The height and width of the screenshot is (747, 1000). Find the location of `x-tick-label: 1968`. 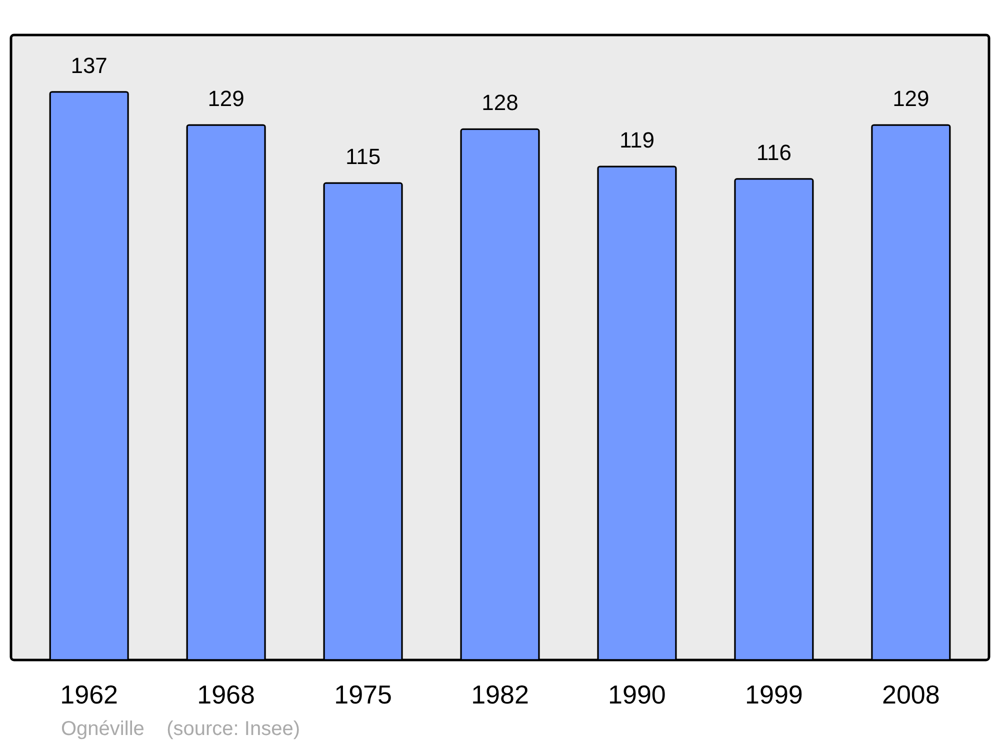

x-tick-label: 1968 is located at coordinates (226, 695).